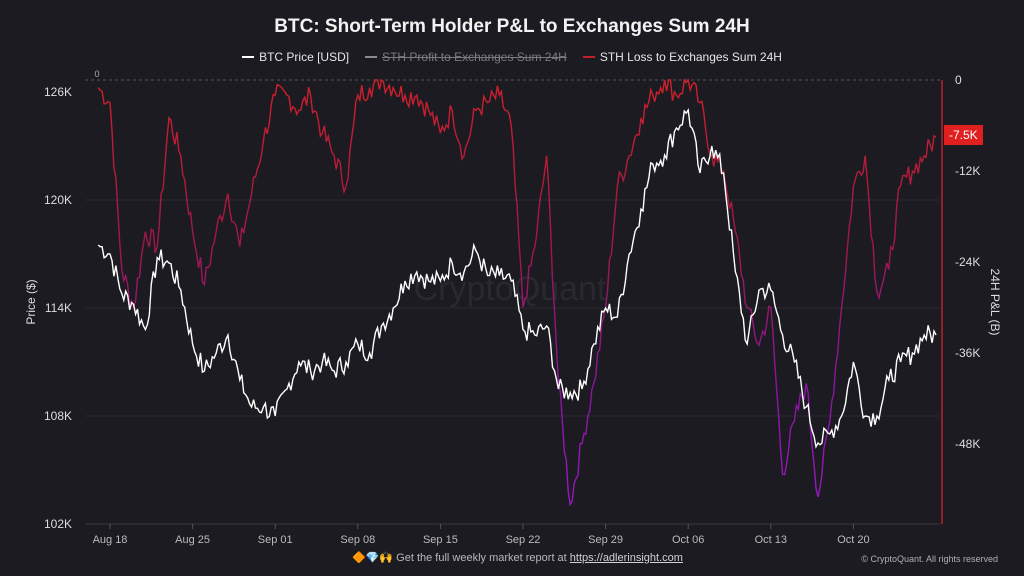  I want to click on emoji-icons: 🔶💎🙌, so click(373, 558).